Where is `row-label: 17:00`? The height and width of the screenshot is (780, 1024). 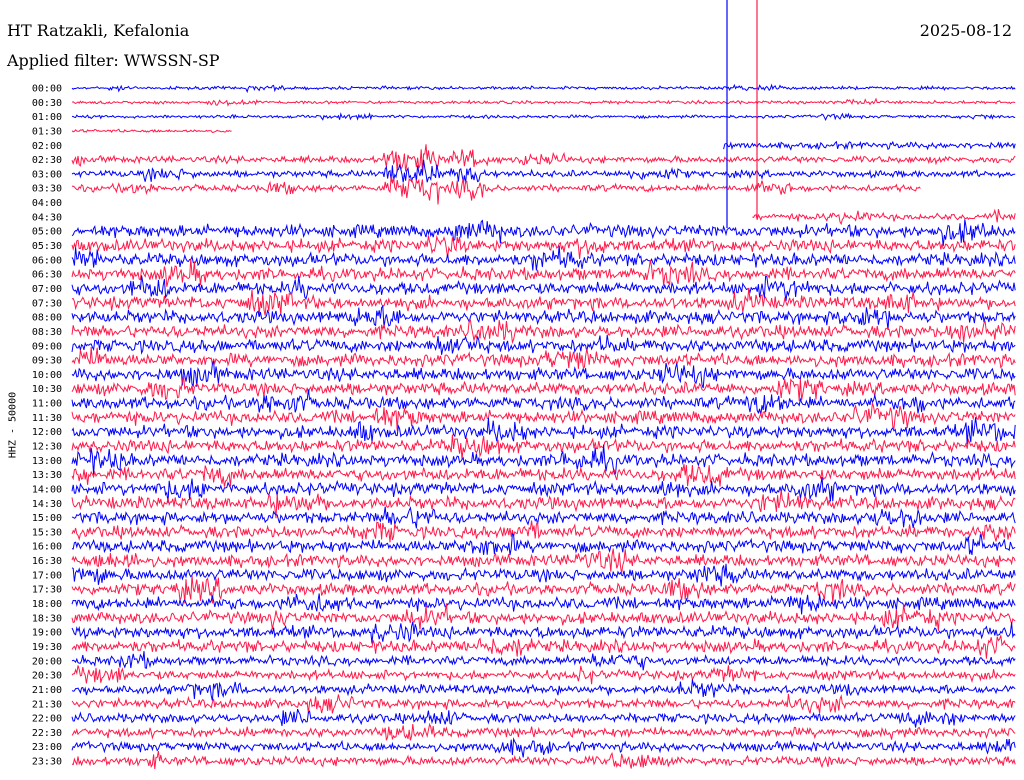 row-label: 17:00 is located at coordinates (47, 575).